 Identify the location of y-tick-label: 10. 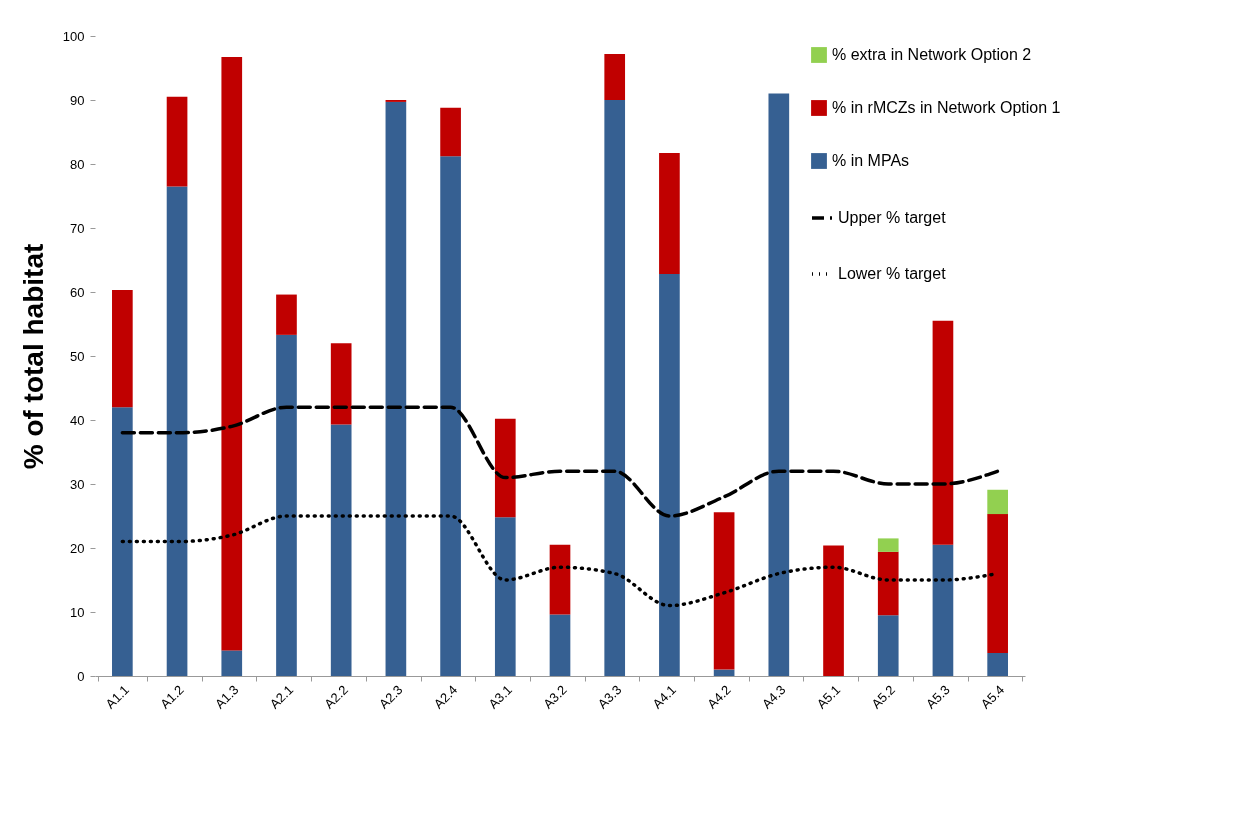
(77, 612).